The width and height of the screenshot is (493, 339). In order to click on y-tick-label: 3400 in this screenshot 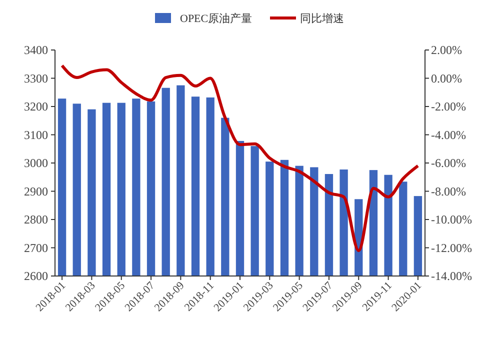, I will do `click(36, 50)`.